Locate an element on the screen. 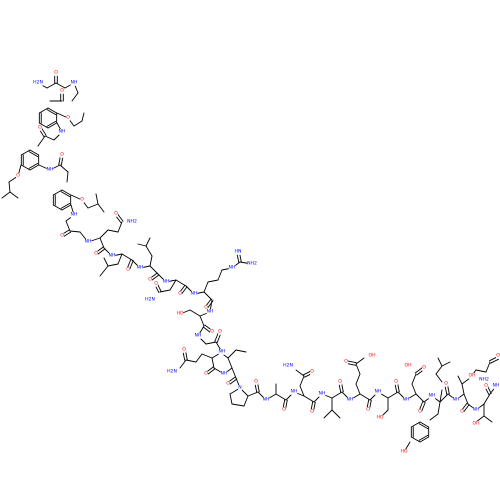  ether-oxygen: O is located at coordinates (82, 200).